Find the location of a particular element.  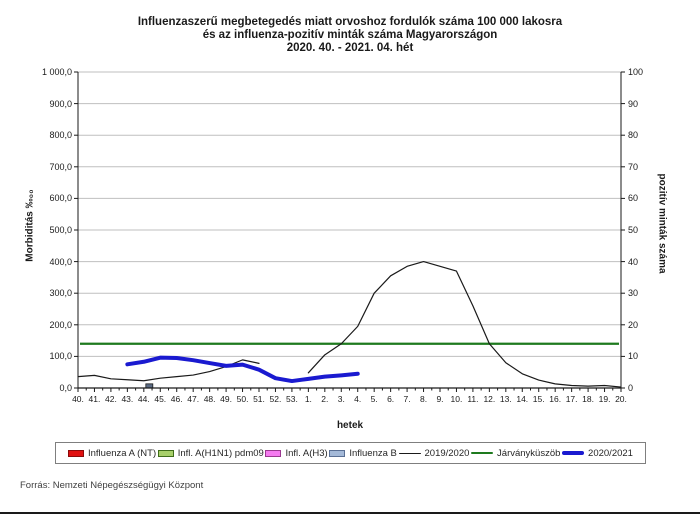

legend-item-label: 2020/2021 is located at coordinates (610, 453).